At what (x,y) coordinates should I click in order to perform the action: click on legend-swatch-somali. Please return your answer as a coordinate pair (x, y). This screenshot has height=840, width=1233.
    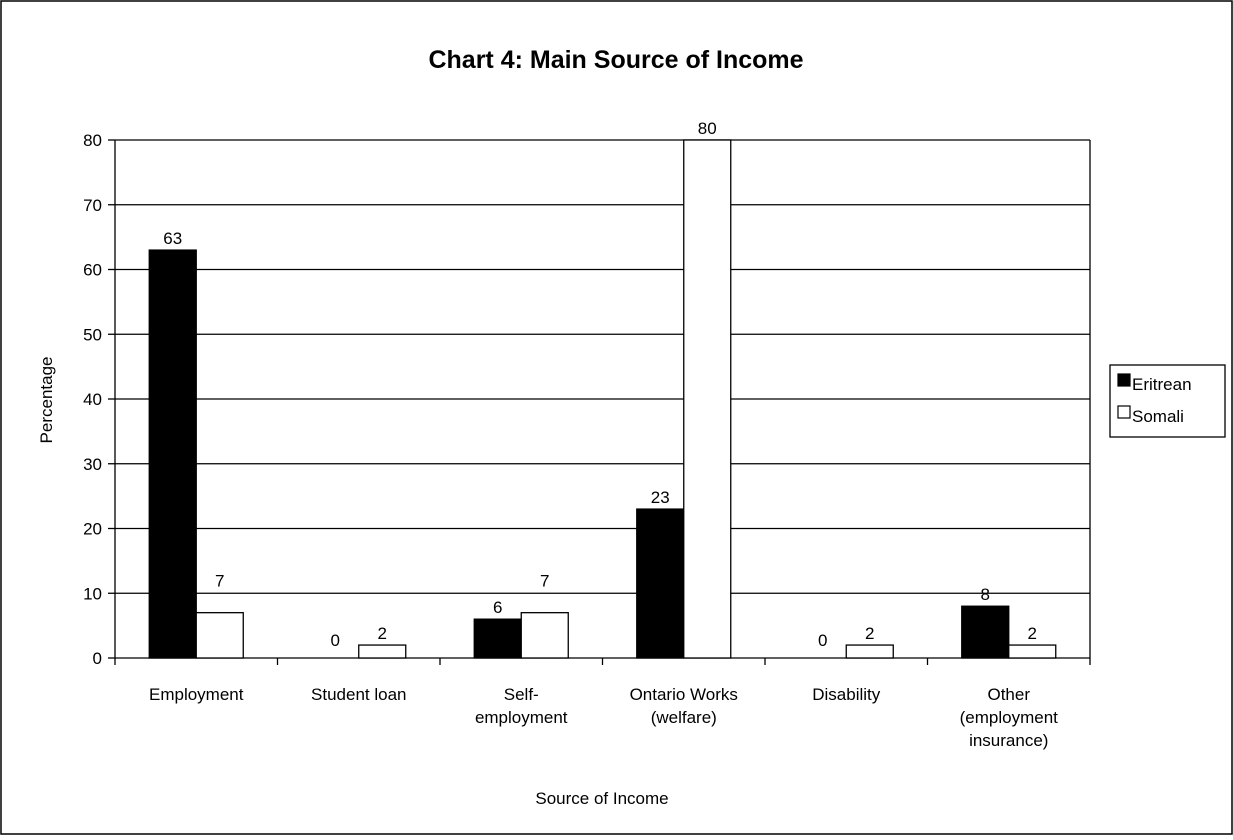
    Looking at the image, I should click on (1124, 412).